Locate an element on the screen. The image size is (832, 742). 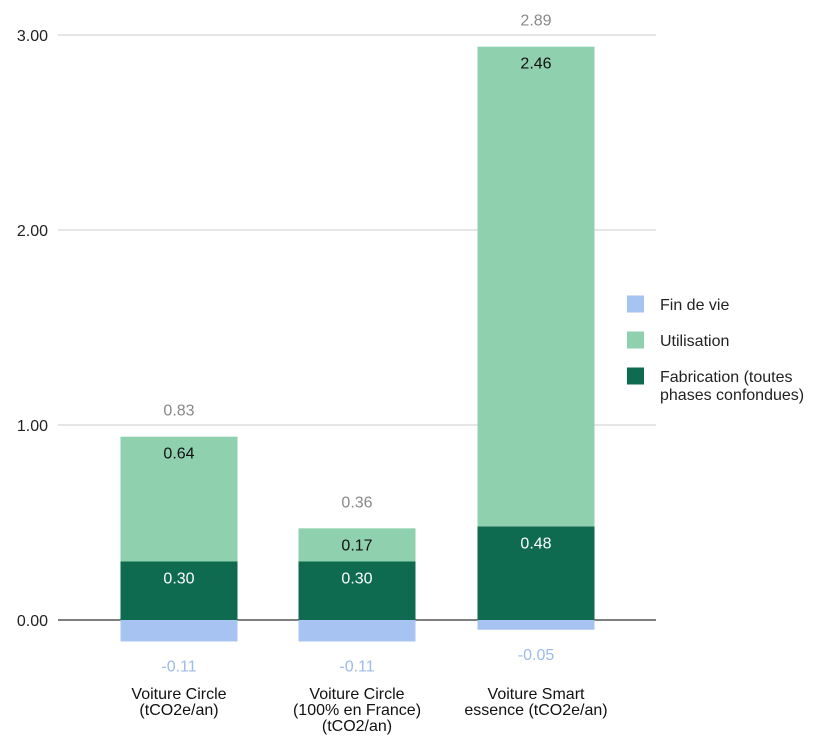
total-label: 0.36 is located at coordinates (356, 502).